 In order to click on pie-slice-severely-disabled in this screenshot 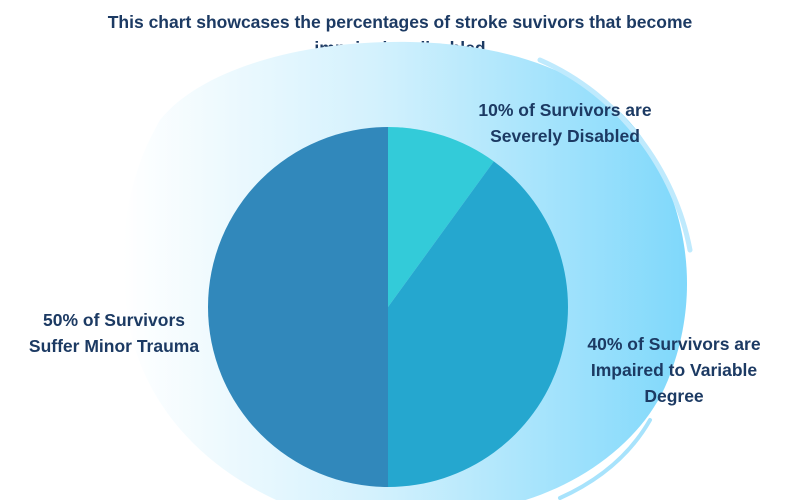, I will do `click(441, 217)`.